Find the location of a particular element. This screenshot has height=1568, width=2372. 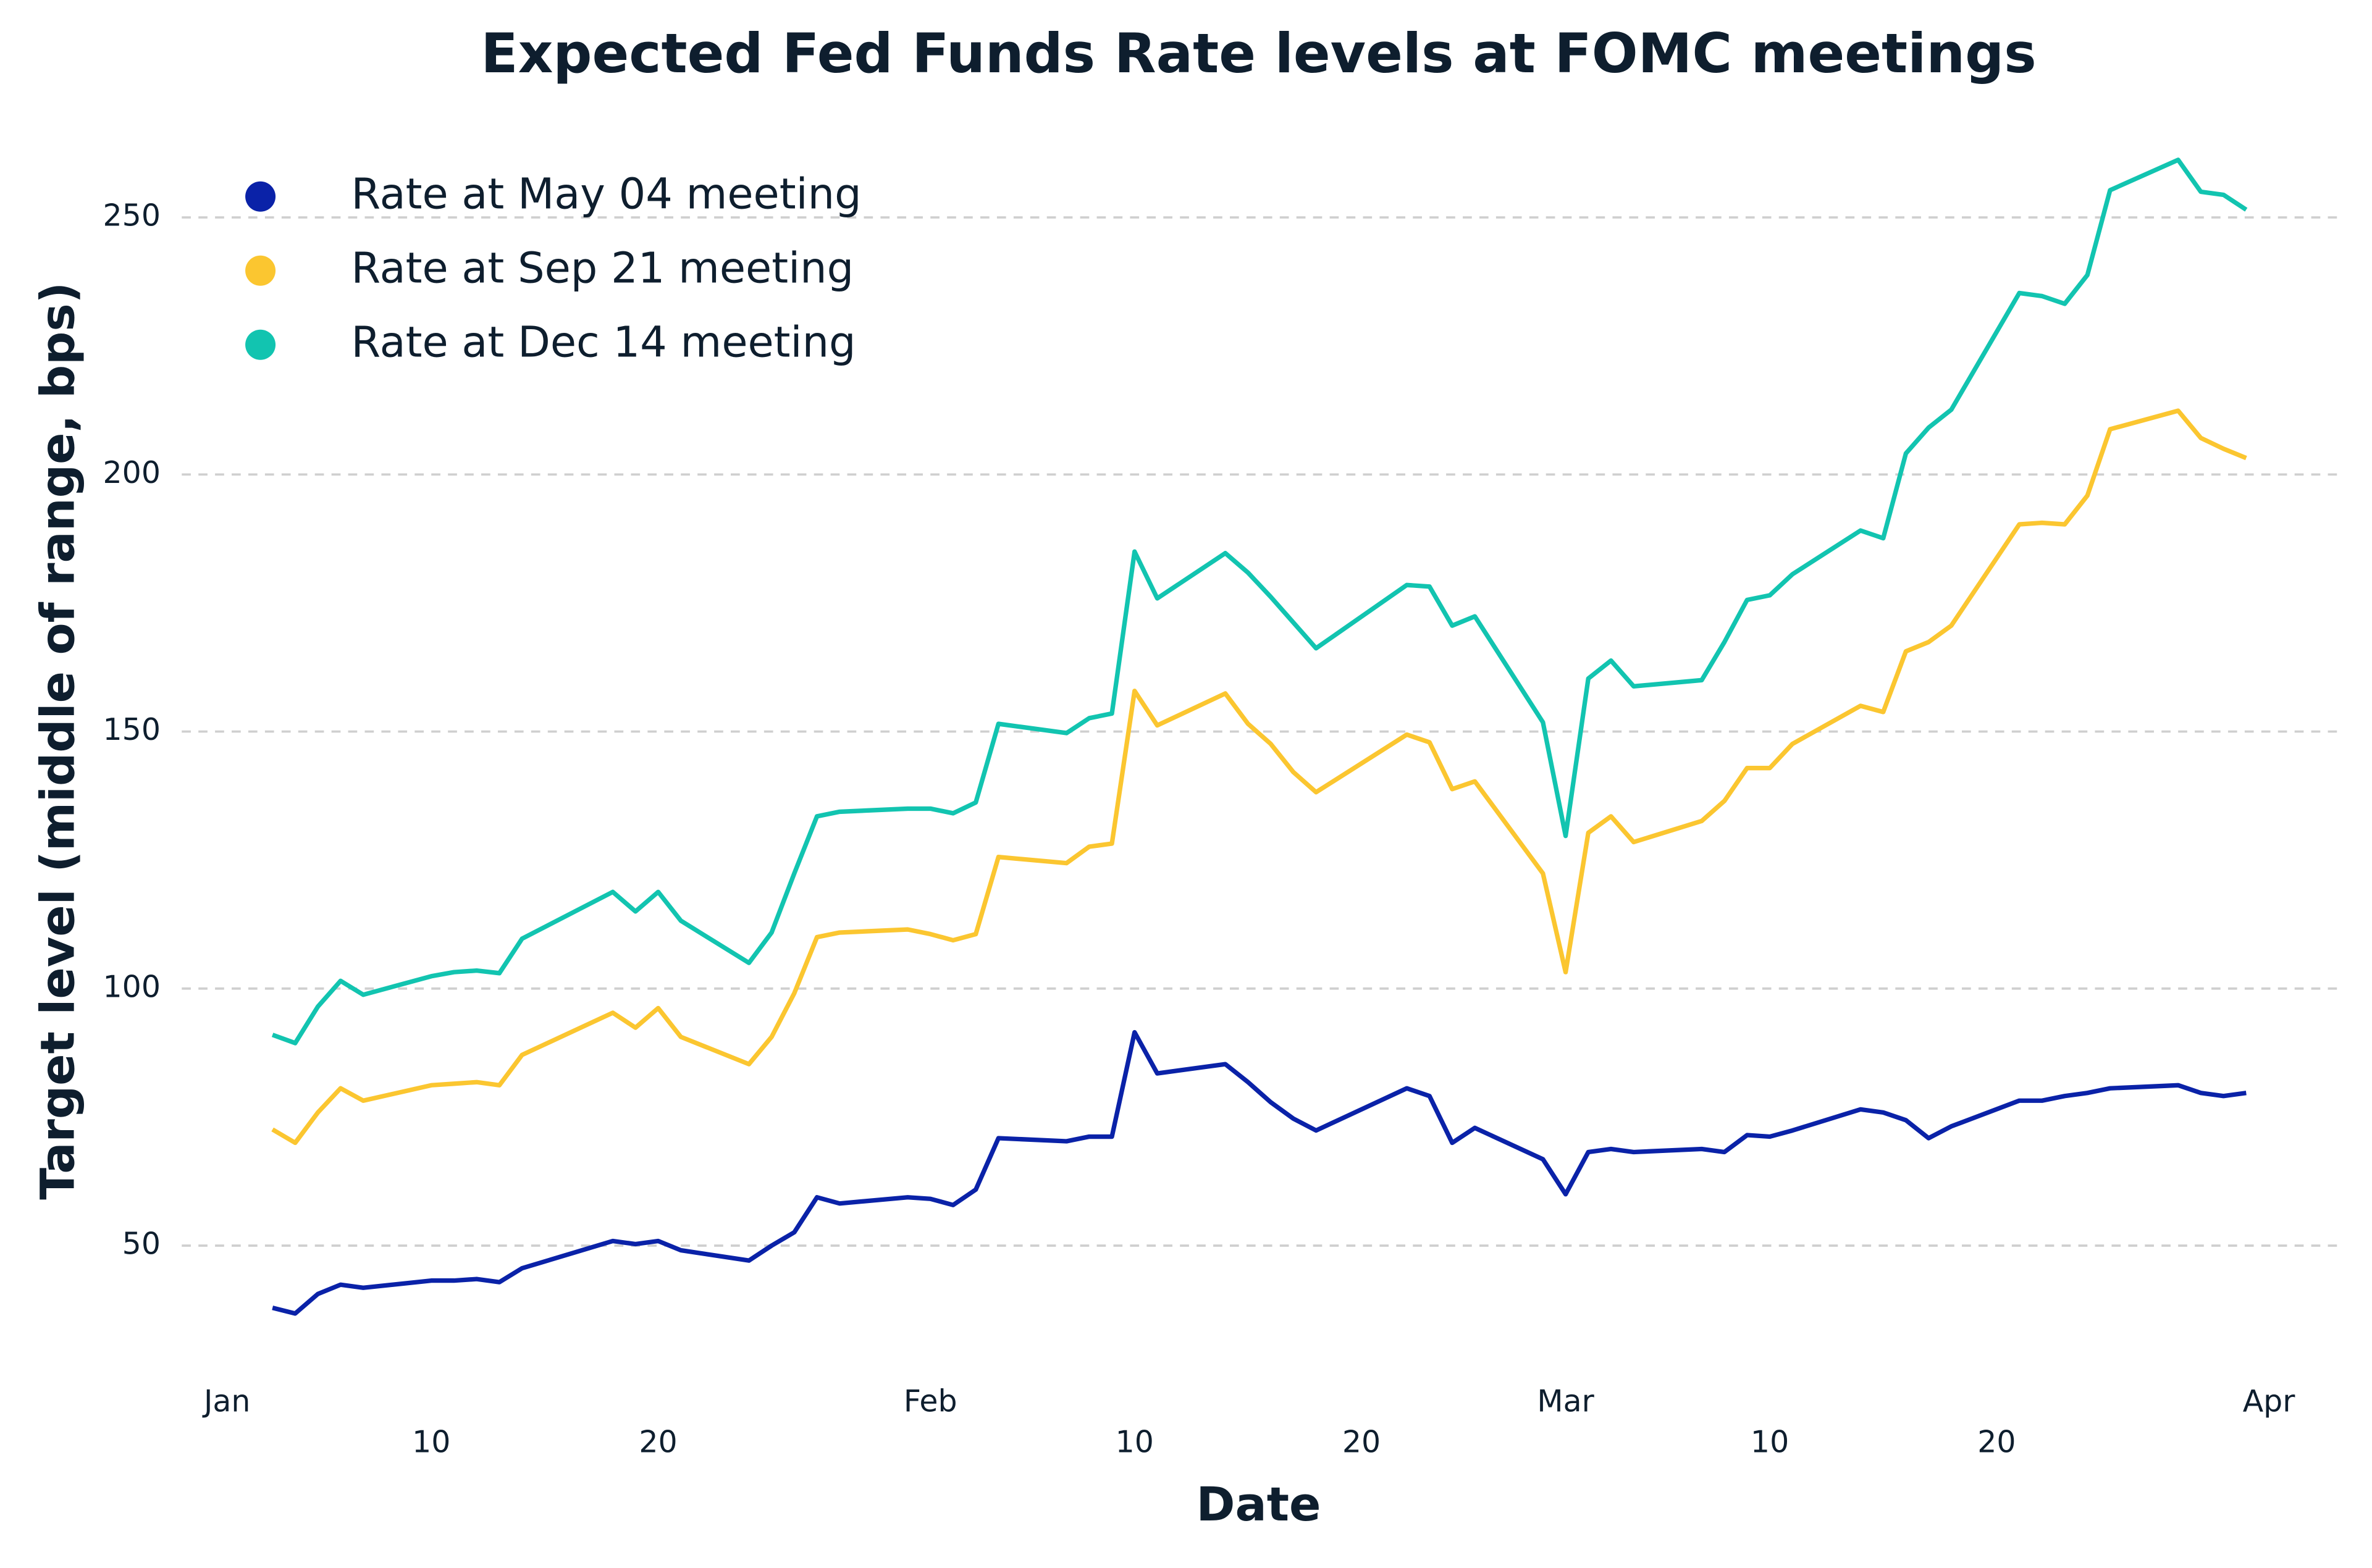

legend-label: Rate at Dec 14 meeting is located at coordinates (603, 342).